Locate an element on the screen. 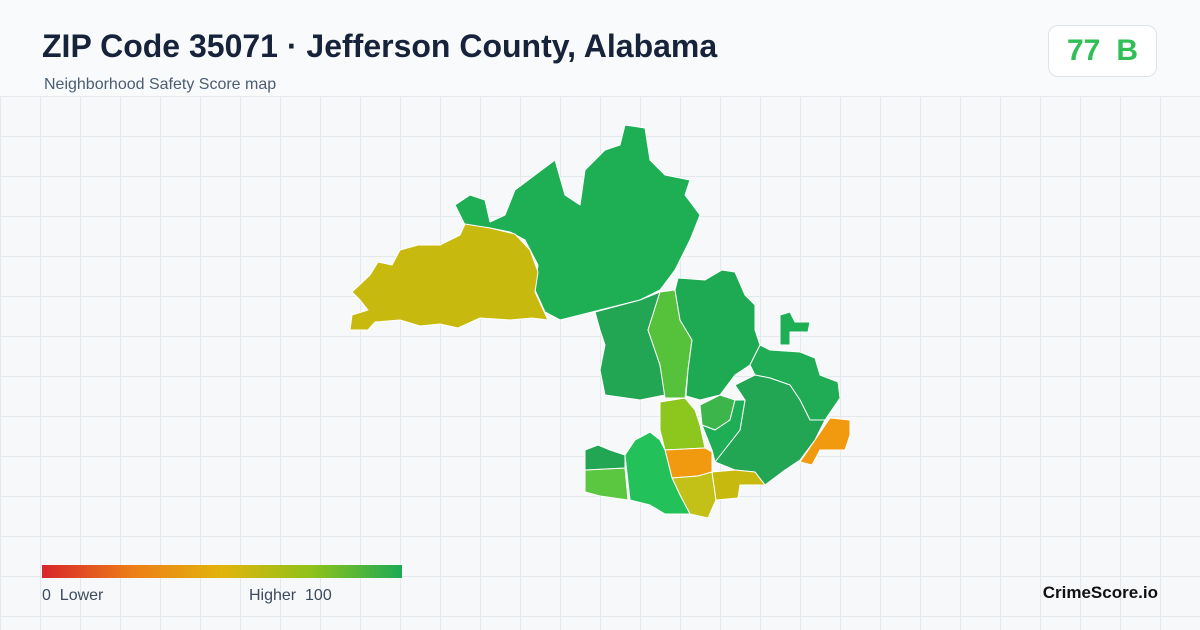 This screenshot has height=630, width=1200. legend-min: 0 Lower is located at coordinates (72, 596).